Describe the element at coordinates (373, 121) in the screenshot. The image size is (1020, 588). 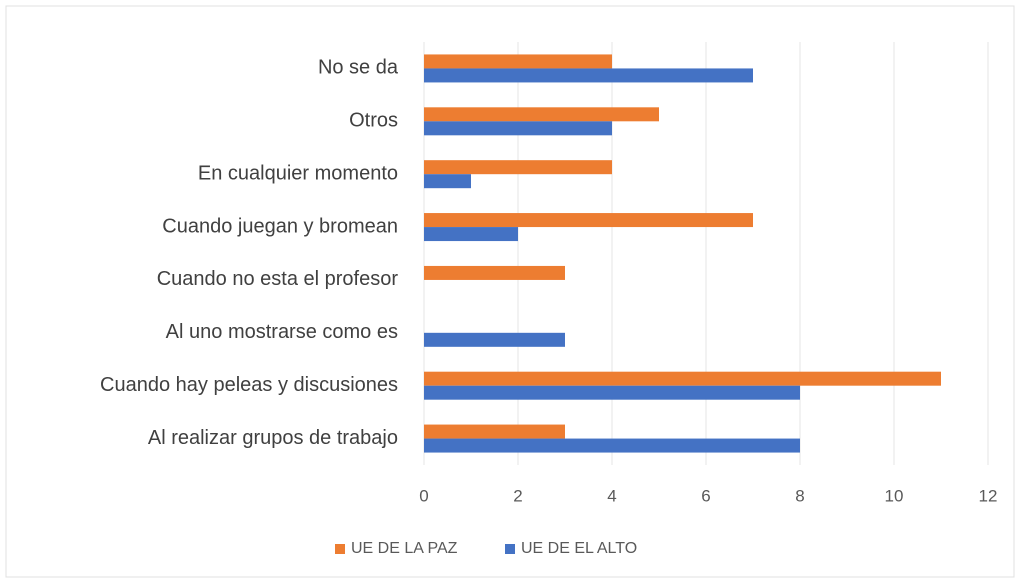
I see `y-tick-label: Otros` at that location.